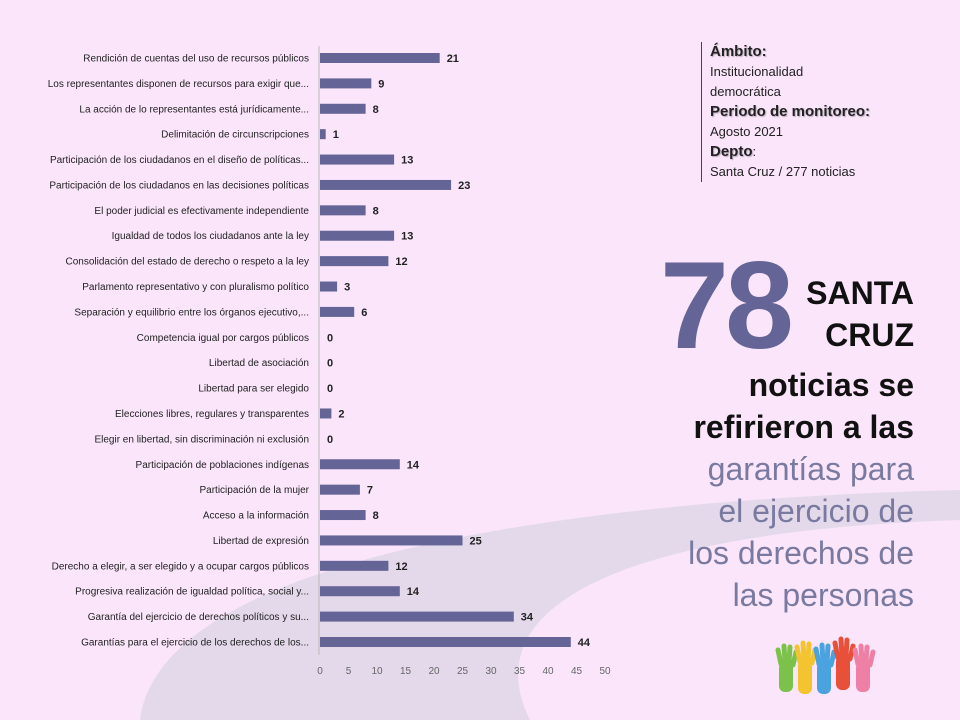 This screenshot has width=960, height=720. I want to click on ambito-value-1: Institucionalidad, so click(757, 71).